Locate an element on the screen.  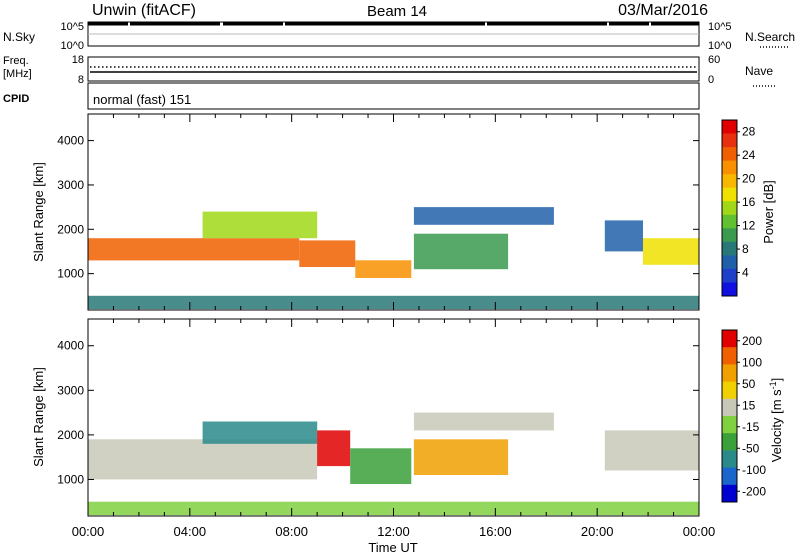
sky-right-label: N.Search is located at coordinates (770, 37).